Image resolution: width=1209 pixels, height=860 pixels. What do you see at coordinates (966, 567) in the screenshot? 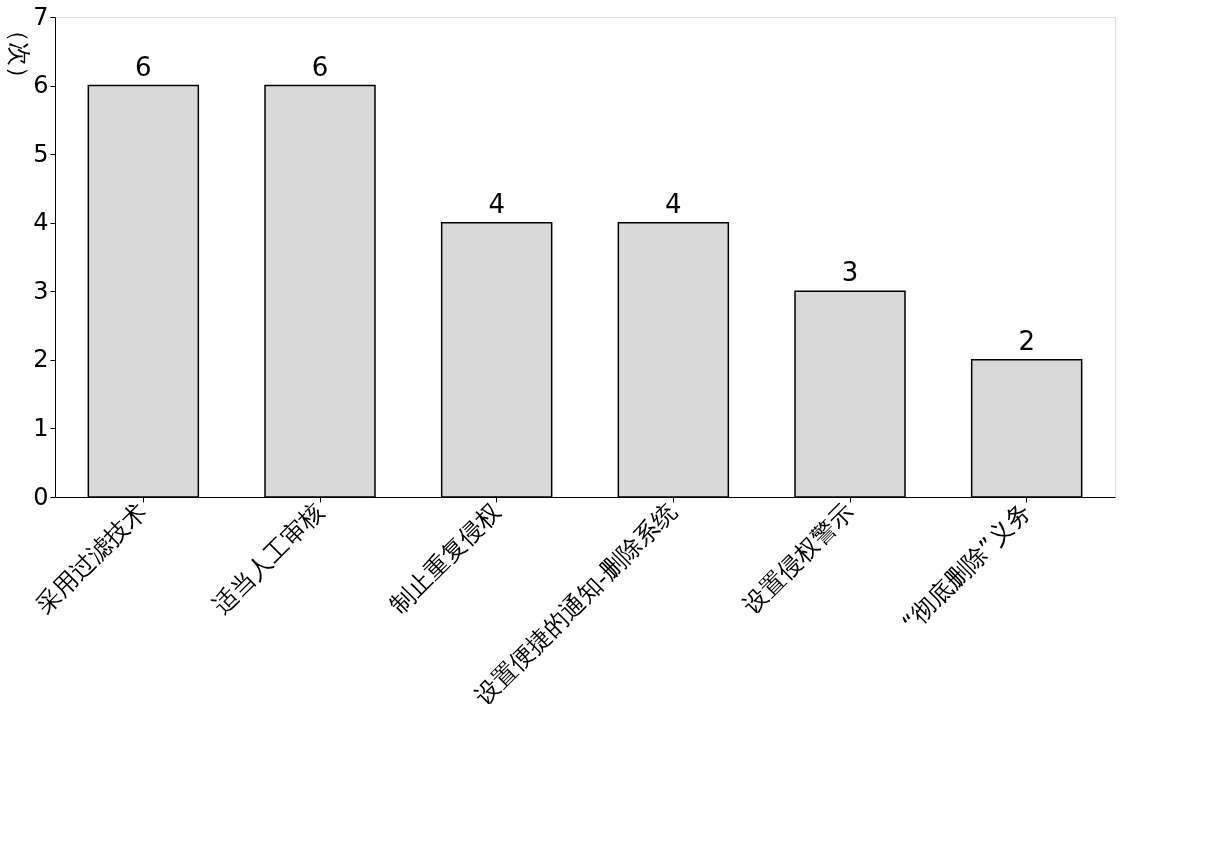
I see `x-tick-label: “彻底删除”义务` at bounding box center [966, 567].